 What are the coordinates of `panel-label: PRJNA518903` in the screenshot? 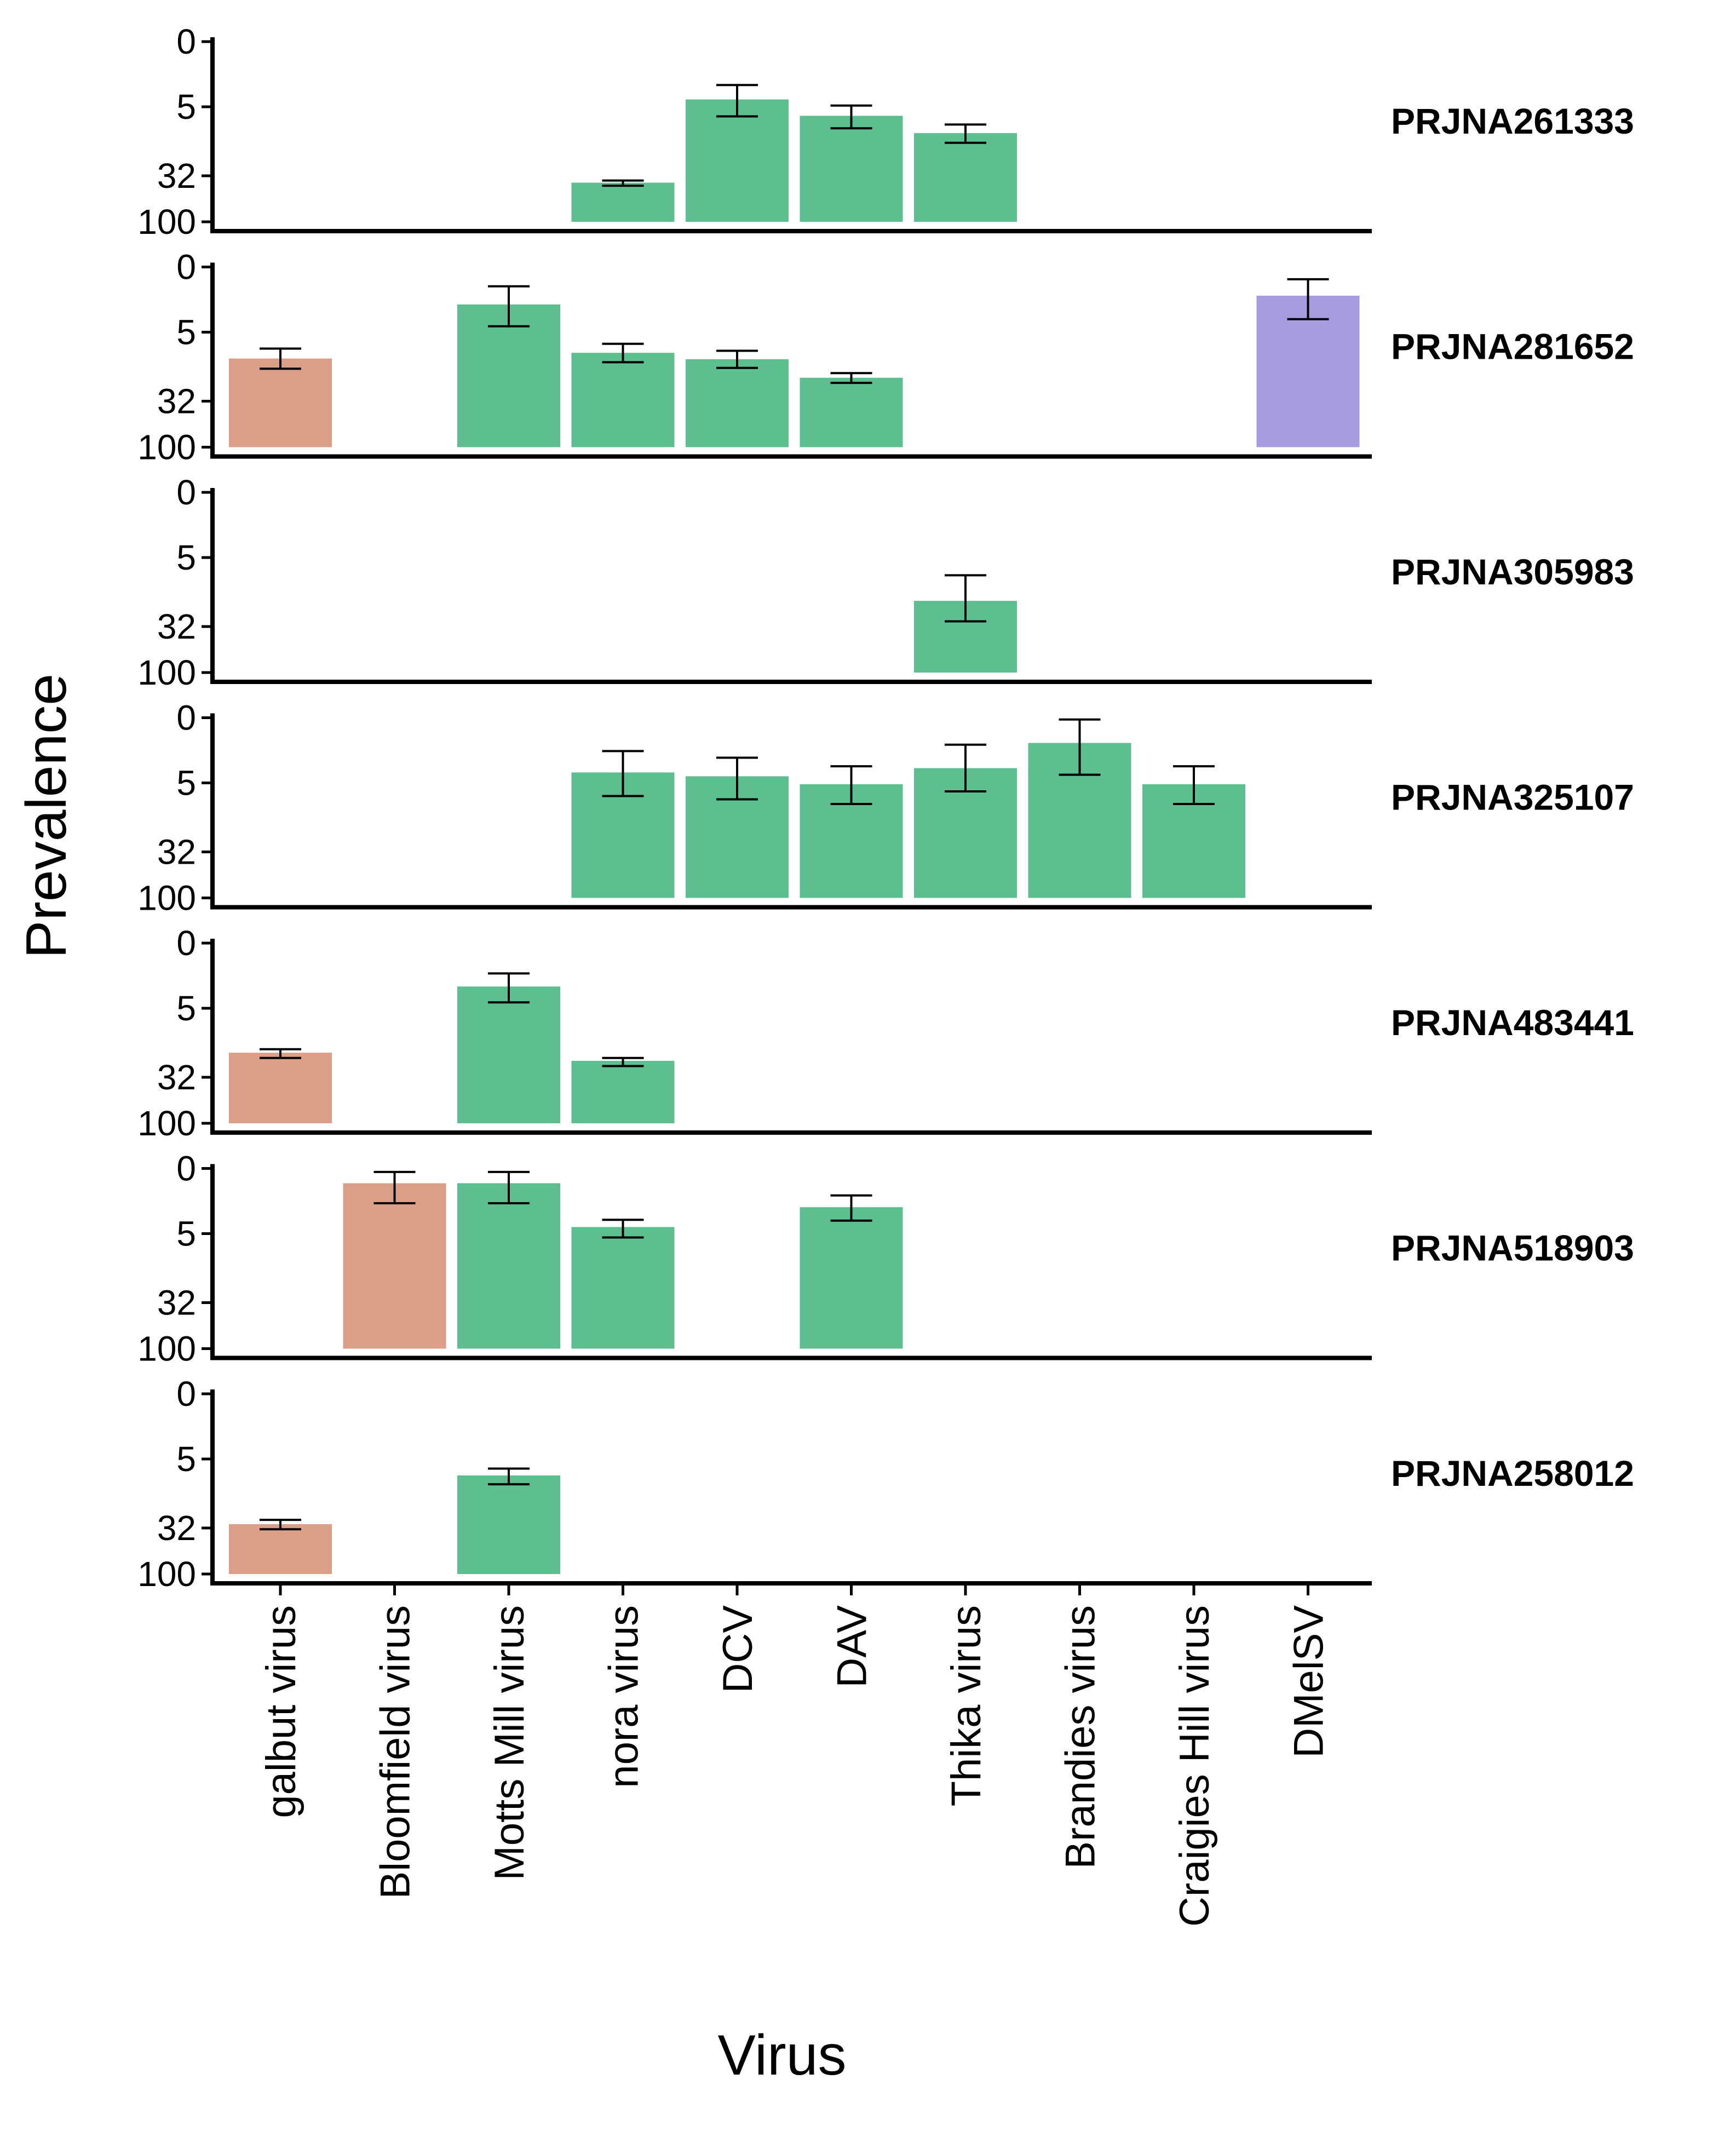 It's located at (1512, 1248).